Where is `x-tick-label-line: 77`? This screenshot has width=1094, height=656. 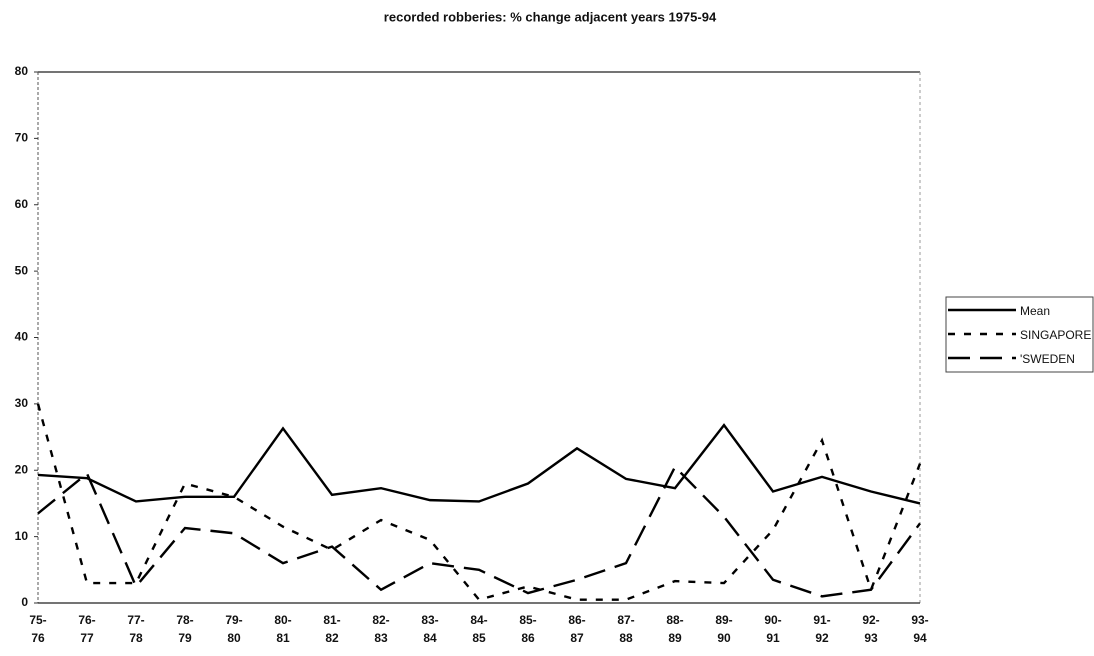 x-tick-label-line: 77 is located at coordinates (87, 638).